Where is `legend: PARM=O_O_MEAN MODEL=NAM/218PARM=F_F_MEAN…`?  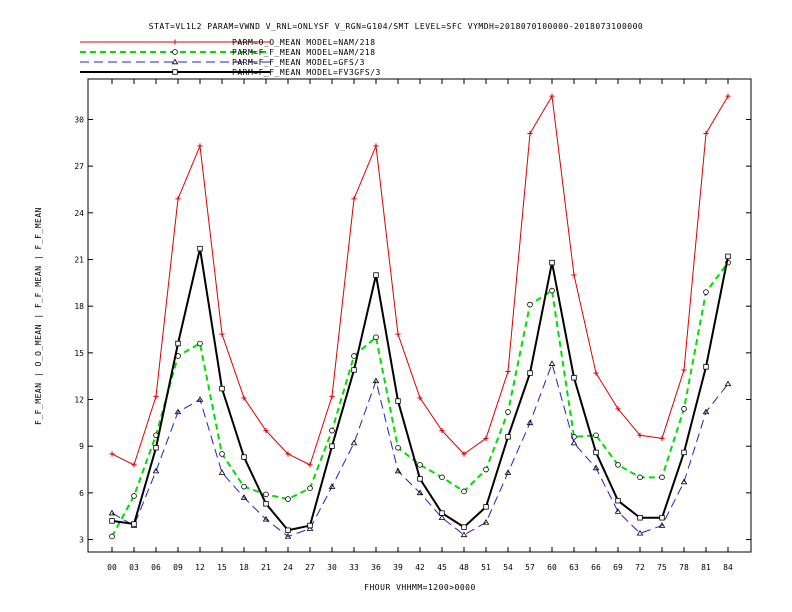
legend: PARM=O_O_MEAN MODEL=NAM/218PARM=F_F_MEAN… is located at coordinates (230, 57).